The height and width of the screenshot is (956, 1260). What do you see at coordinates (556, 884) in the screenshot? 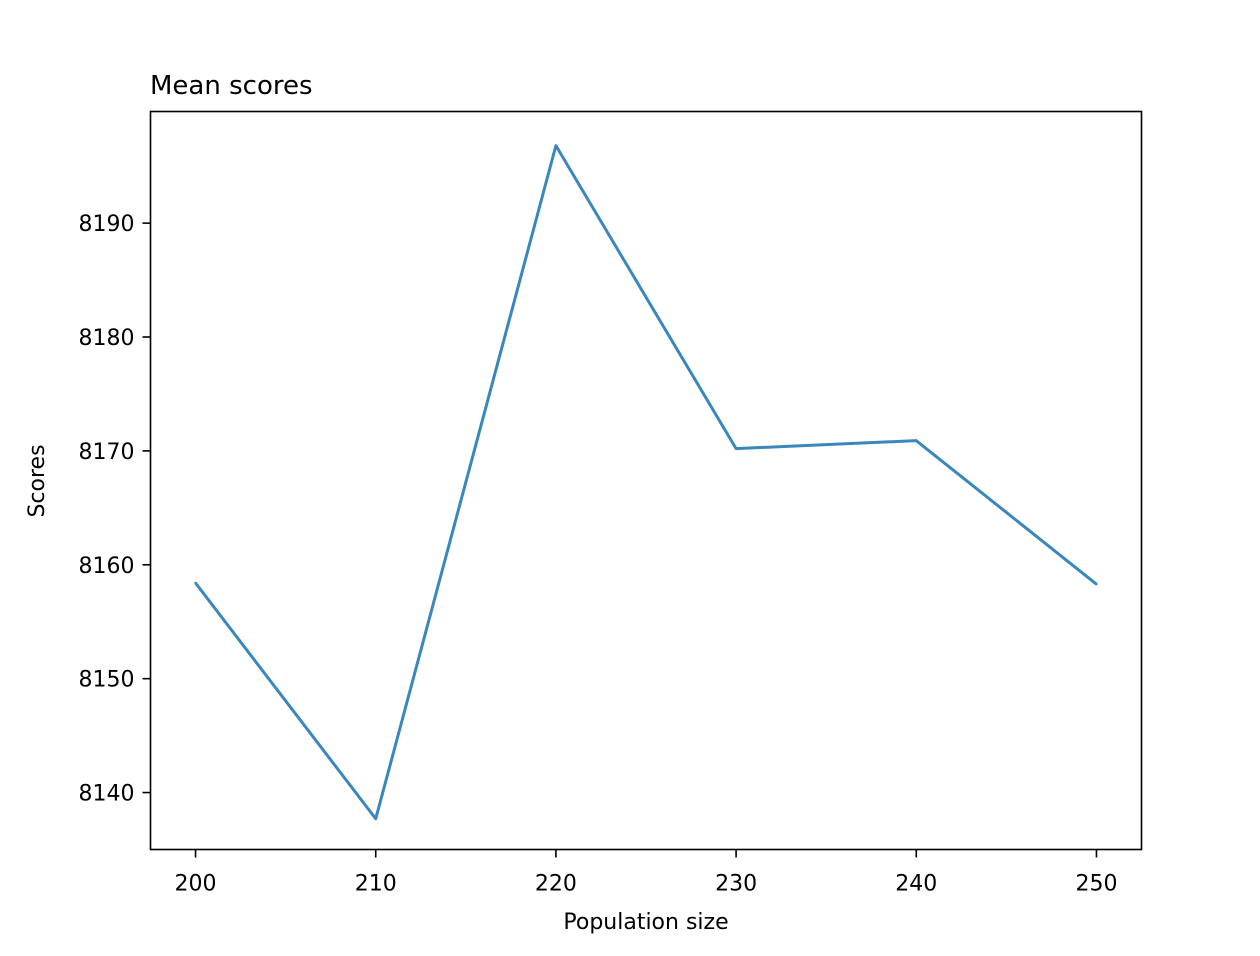
I see `x-tick-label: 220` at bounding box center [556, 884].